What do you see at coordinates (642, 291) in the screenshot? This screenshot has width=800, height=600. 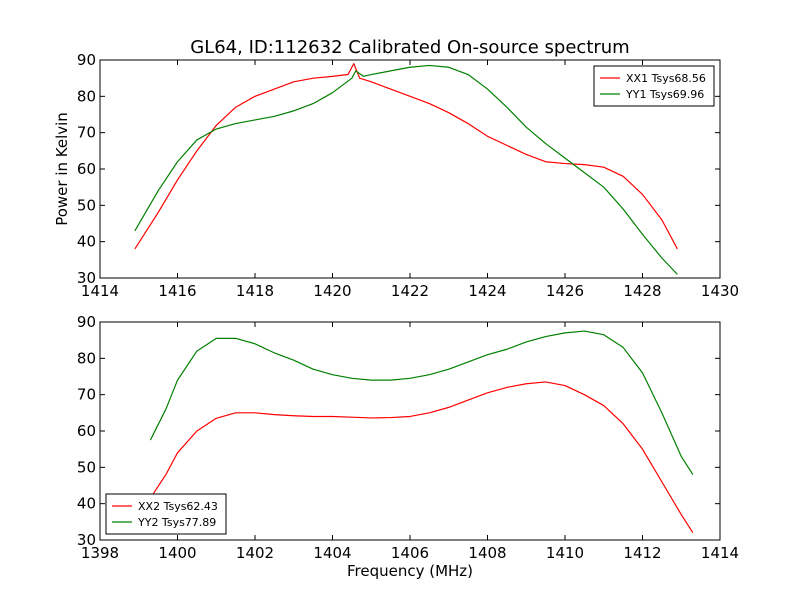 I see `x-tick-label: 1428` at bounding box center [642, 291].